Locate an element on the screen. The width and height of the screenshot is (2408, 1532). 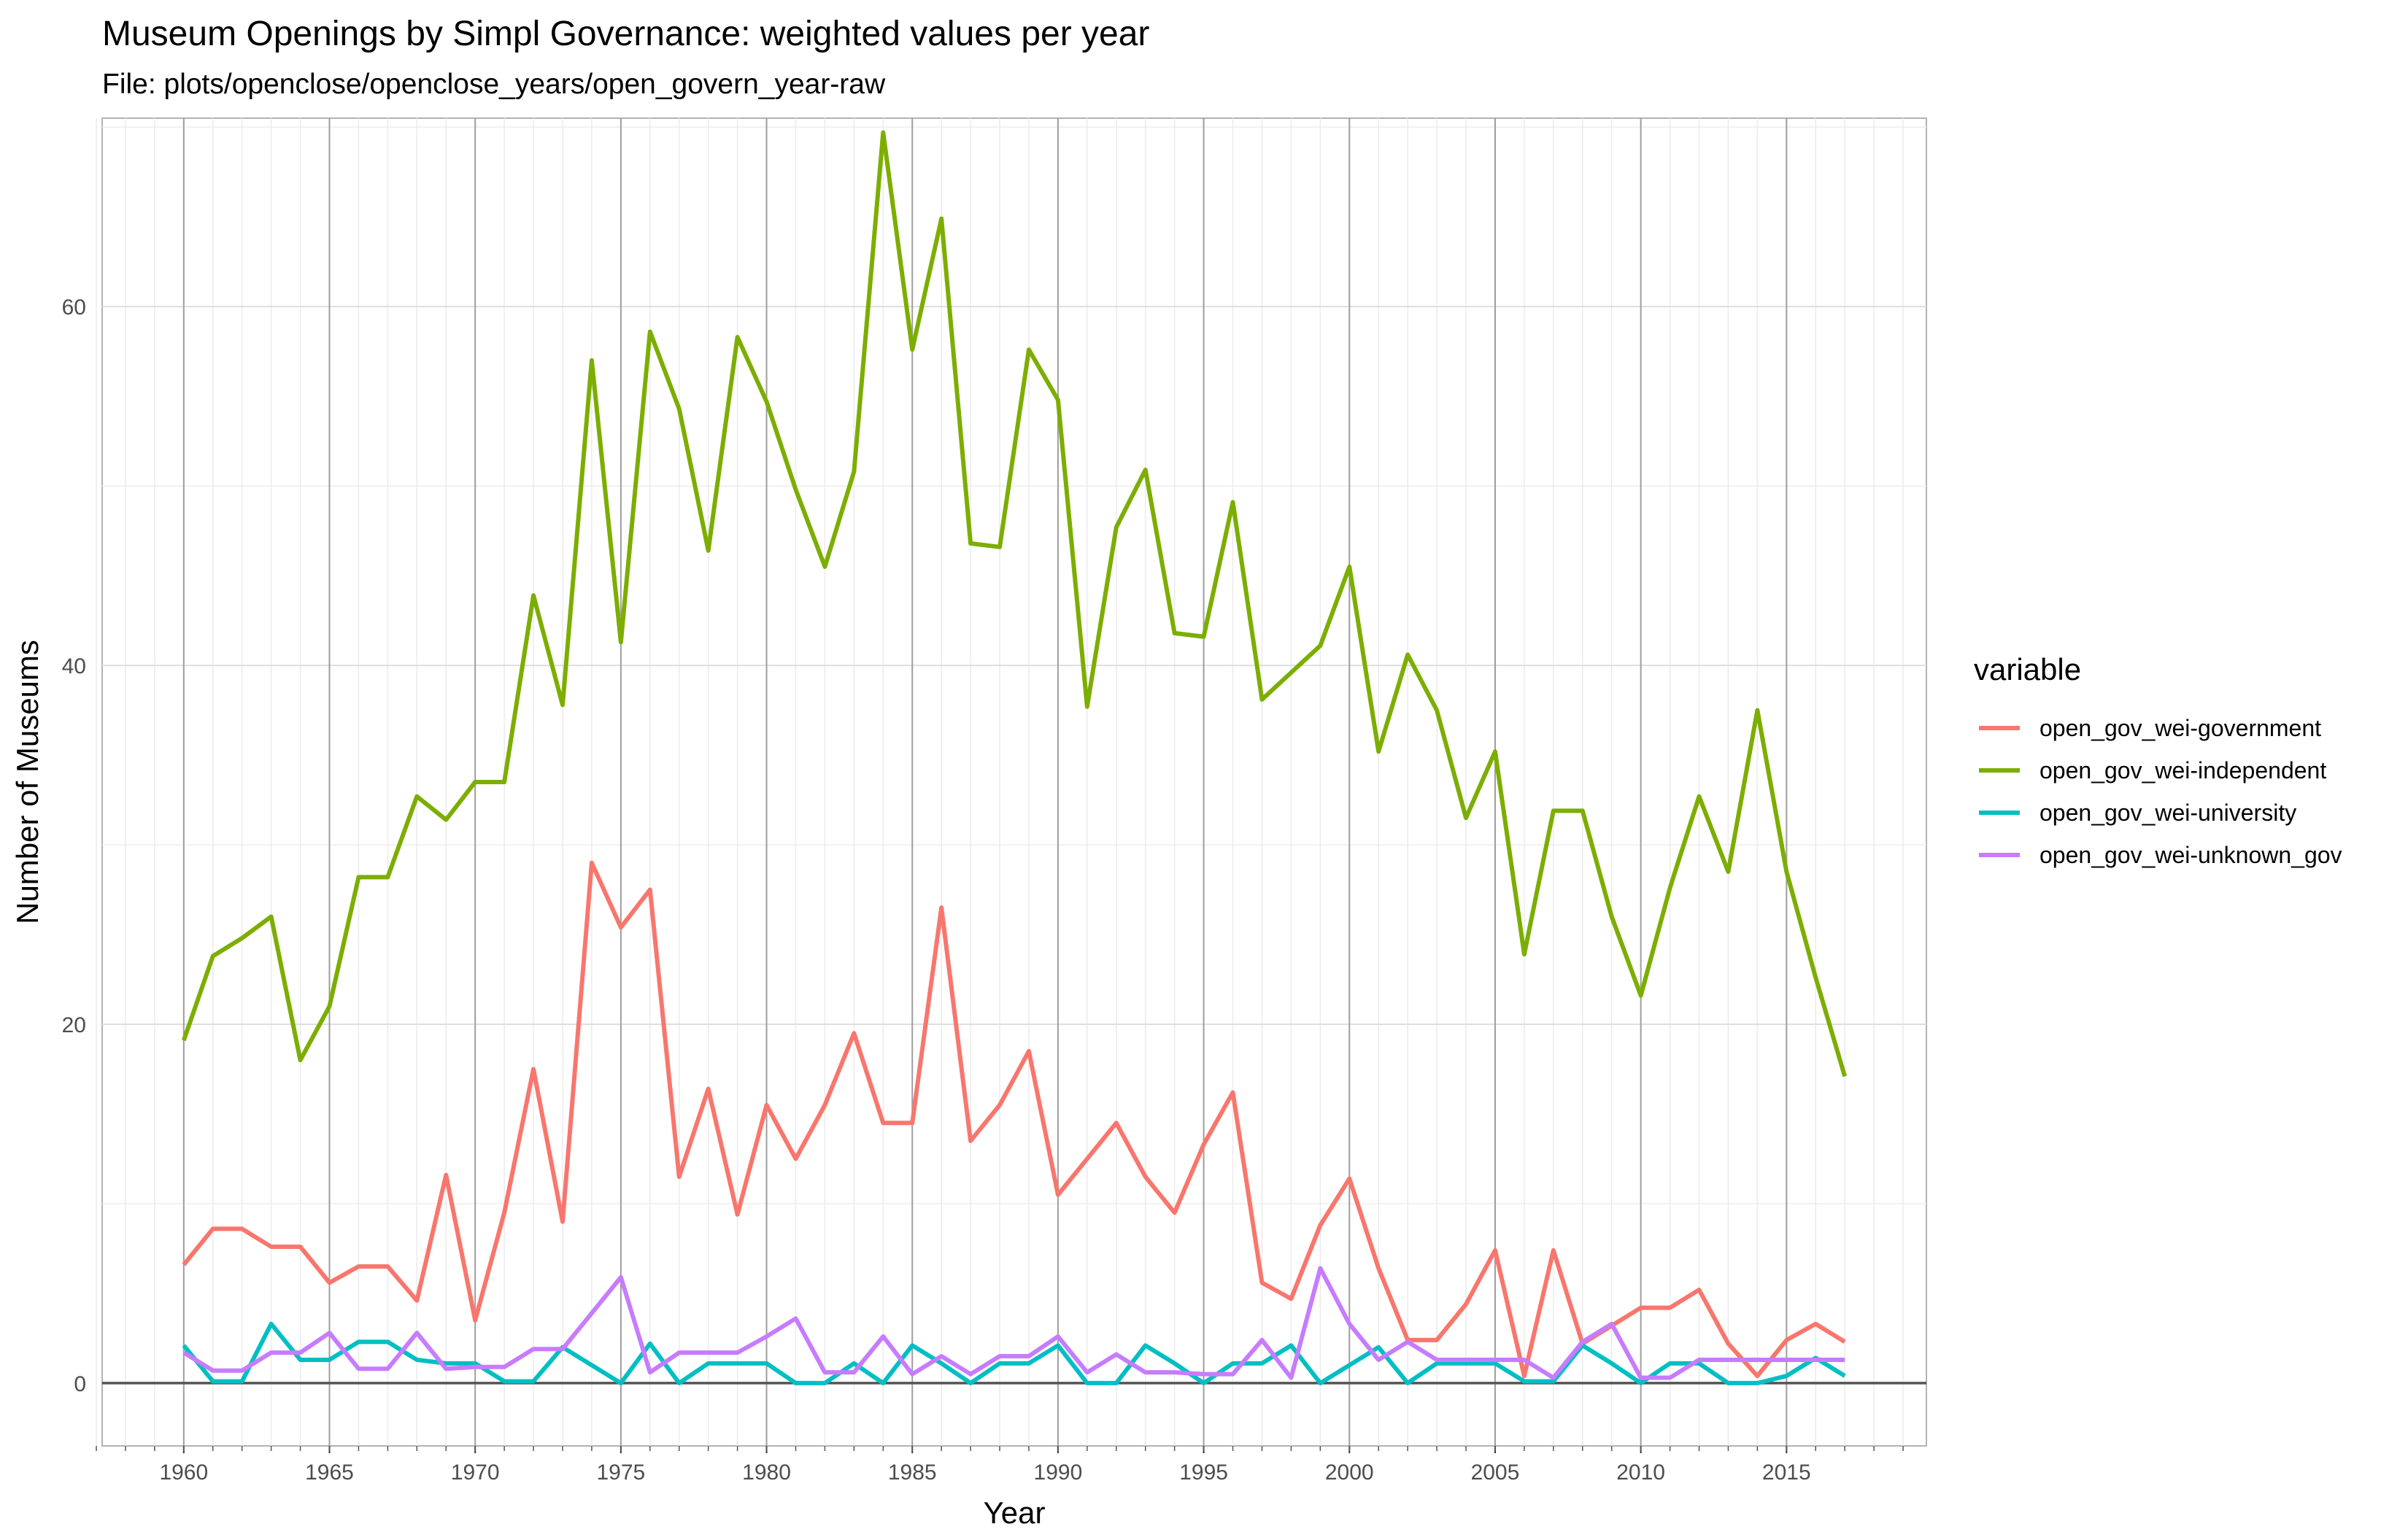
x-tick-label-11: 2015 is located at coordinates (1786, 1473).